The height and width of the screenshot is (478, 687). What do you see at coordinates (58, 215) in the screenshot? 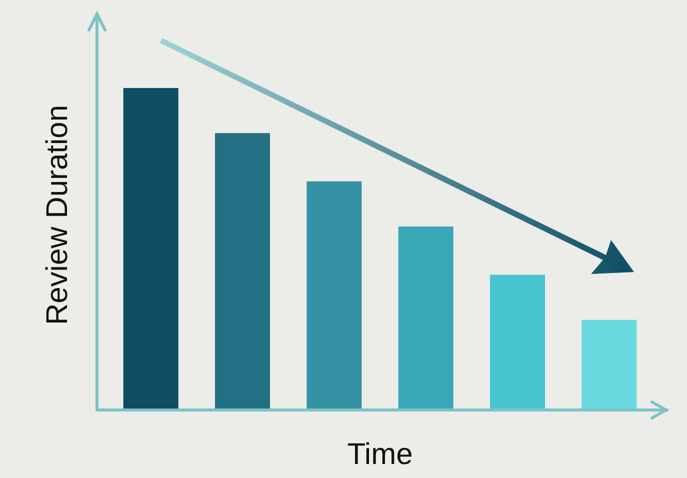
I see `y-axis-title: Review Duration` at bounding box center [58, 215].